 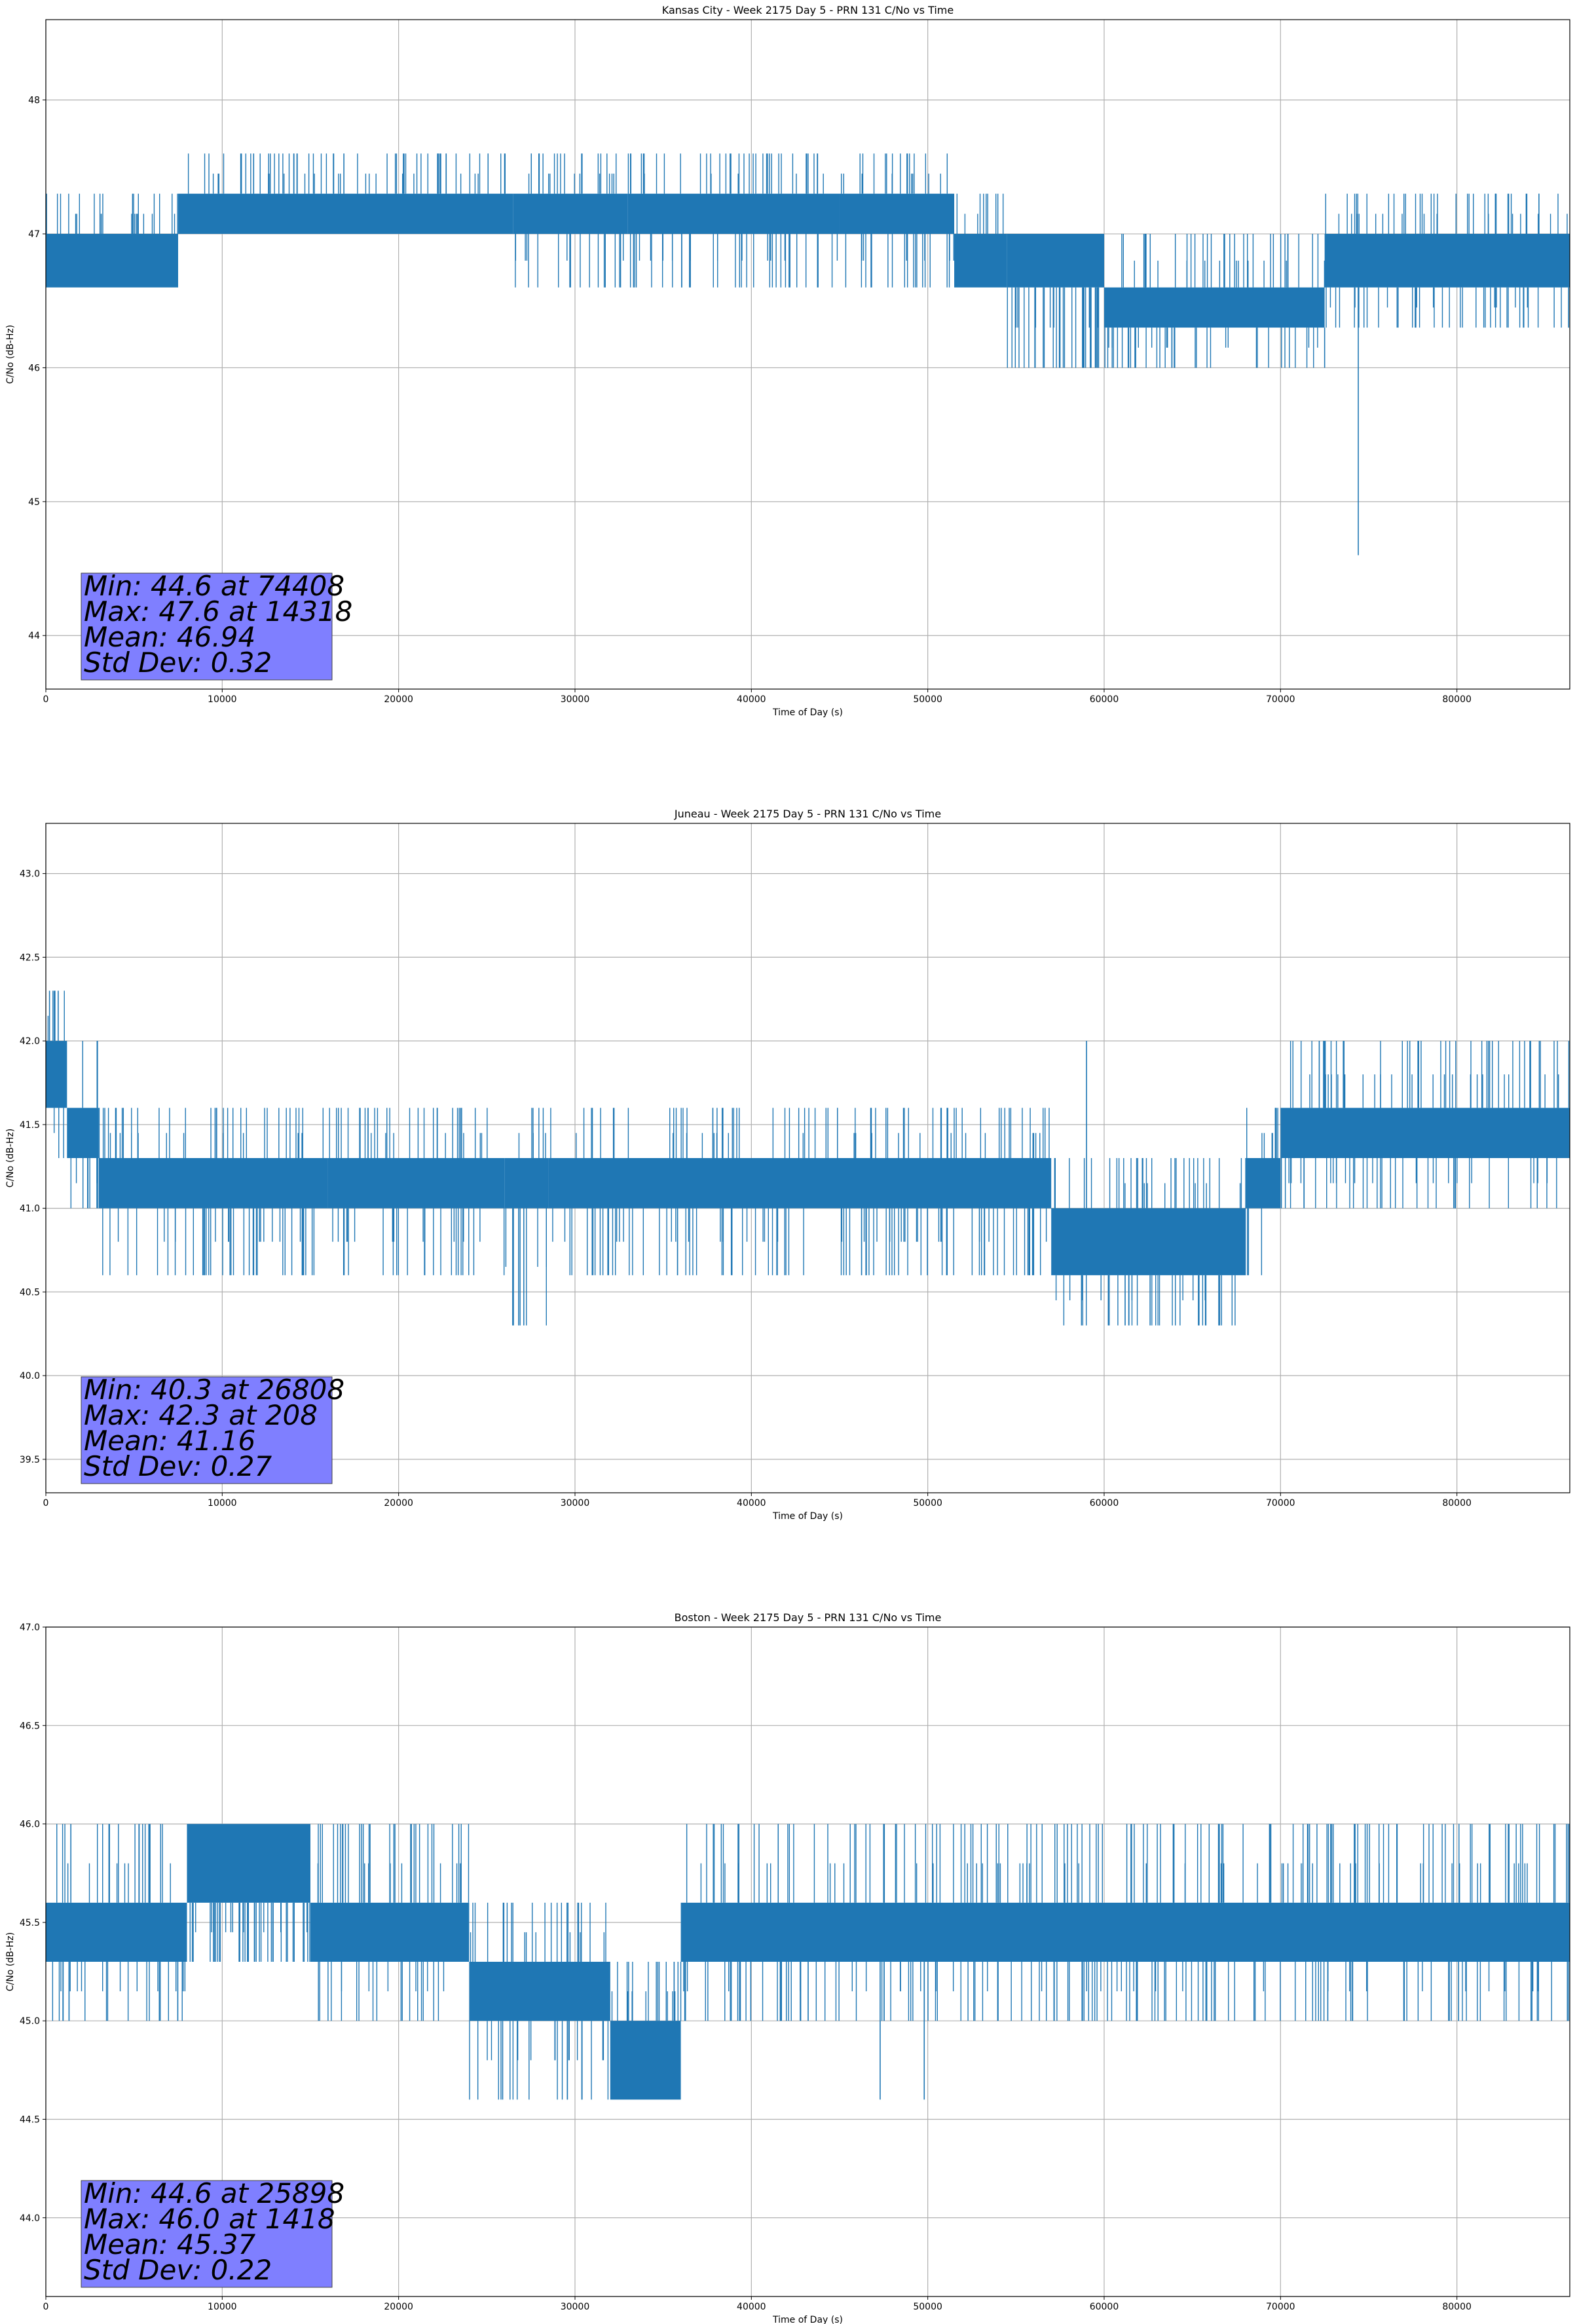 I want to click on y-tick-label: 46.5, so click(x=30, y=1726).